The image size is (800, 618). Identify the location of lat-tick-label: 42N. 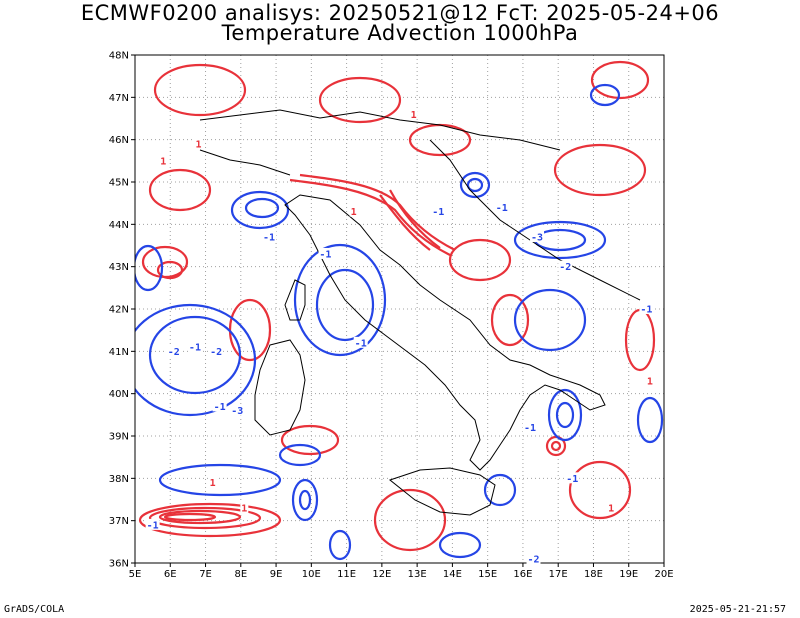
(119, 310).